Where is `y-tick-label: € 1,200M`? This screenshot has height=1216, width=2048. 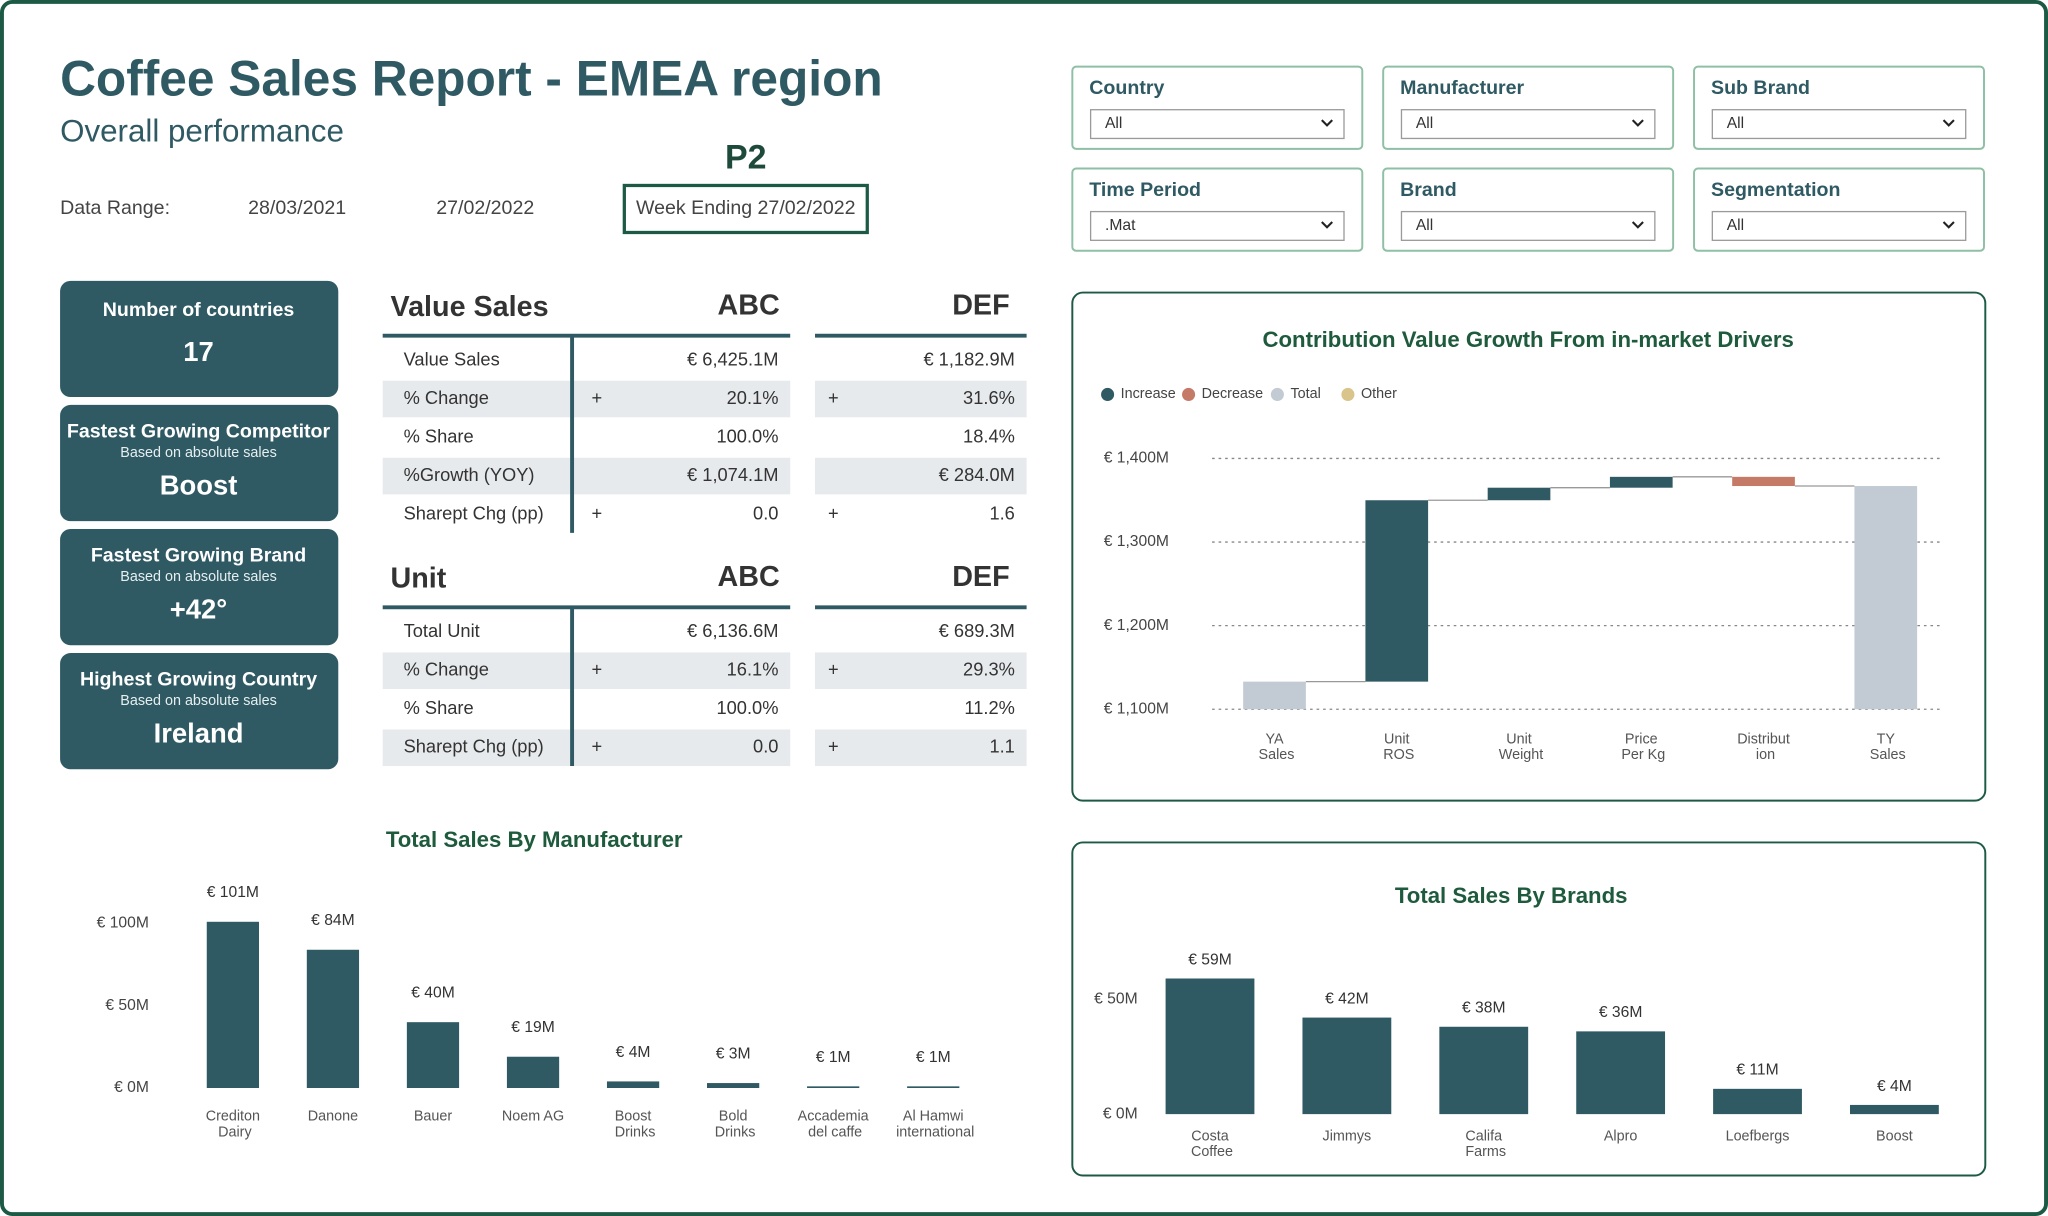
y-tick-label: € 1,200M is located at coordinates (1136, 625).